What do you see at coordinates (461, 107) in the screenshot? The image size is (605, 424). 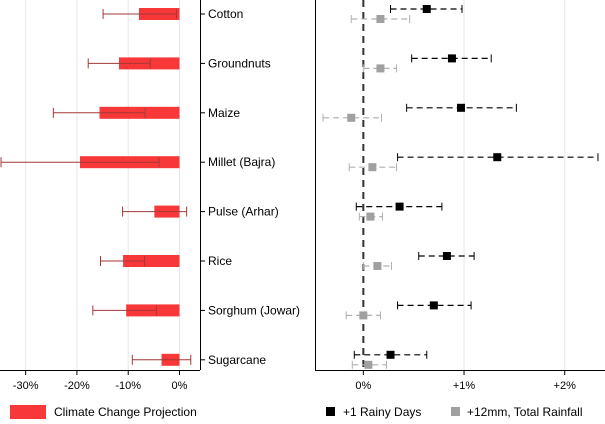 I see `point-rainy-days-maize` at bounding box center [461, 107].